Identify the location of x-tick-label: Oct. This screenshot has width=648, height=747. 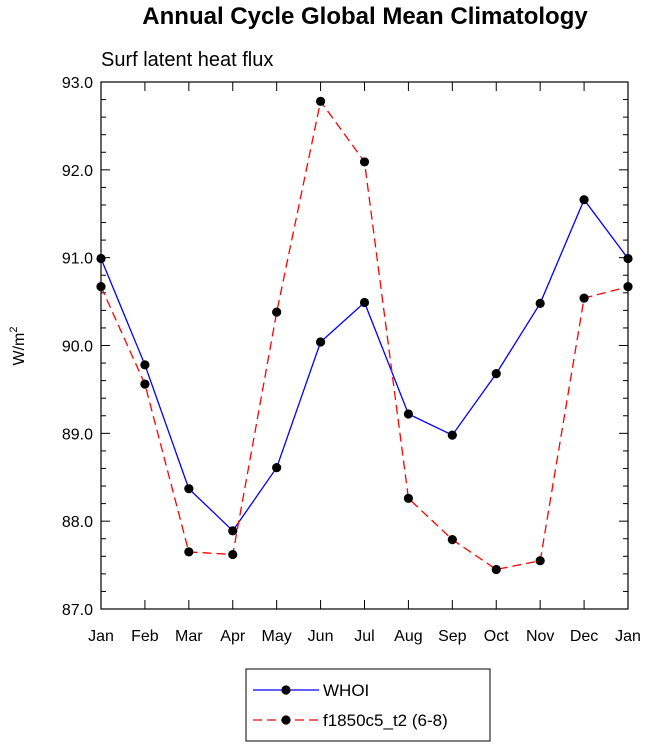
(496, 636).